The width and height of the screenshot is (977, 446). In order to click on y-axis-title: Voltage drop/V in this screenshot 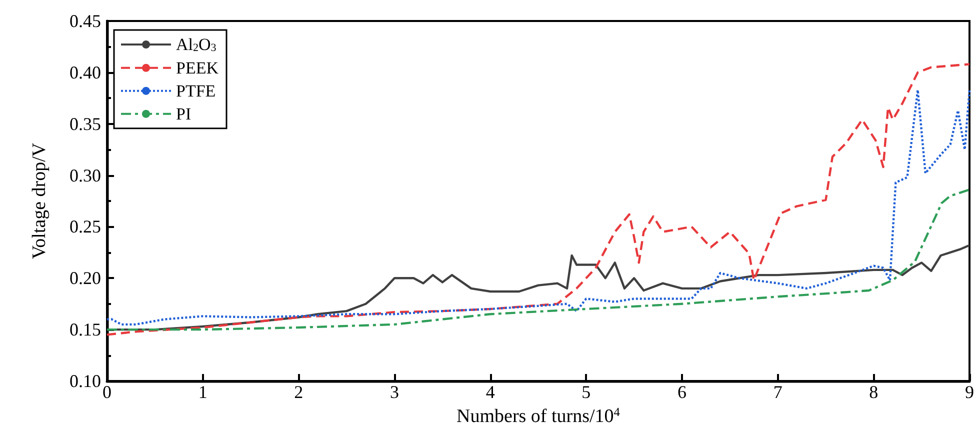, I will do `click(39, 201)`.